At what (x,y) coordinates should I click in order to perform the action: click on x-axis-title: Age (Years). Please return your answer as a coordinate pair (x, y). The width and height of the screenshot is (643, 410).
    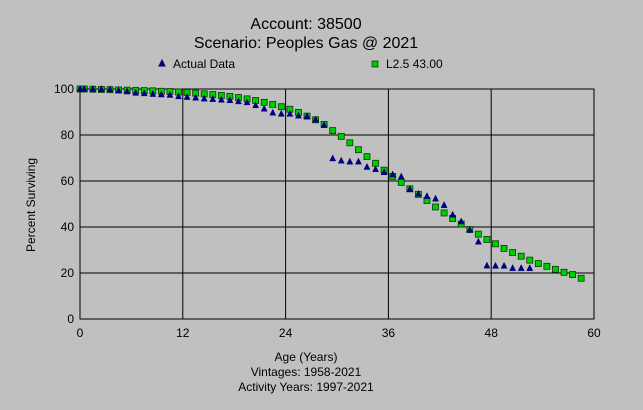
    Looking at the image, I should click on (306, 357).